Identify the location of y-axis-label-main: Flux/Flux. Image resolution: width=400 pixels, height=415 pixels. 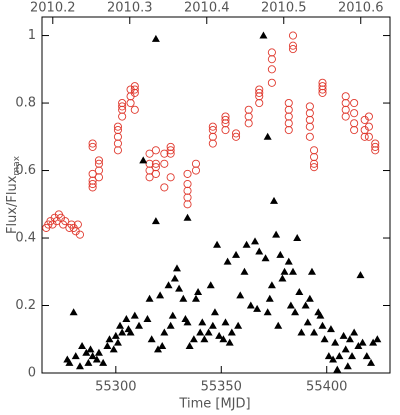
(12, 204).